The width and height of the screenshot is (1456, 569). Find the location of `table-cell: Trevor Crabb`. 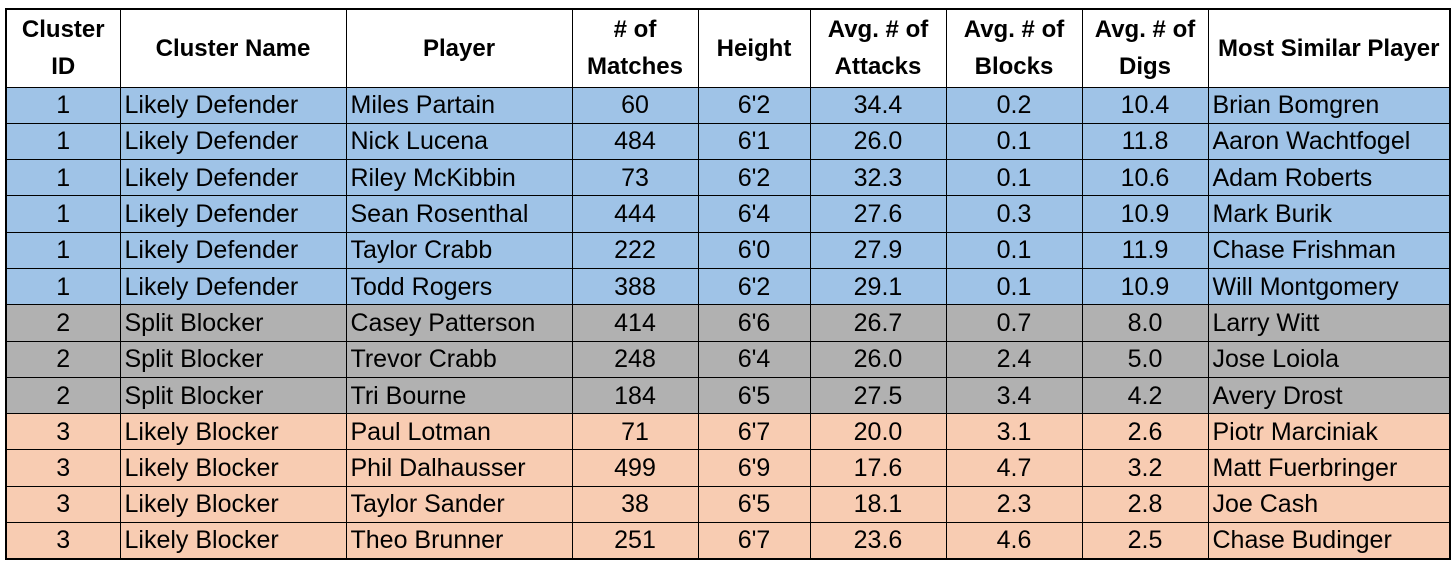

table-cell: Trevor Crabb is located at coordinates (459, 359).